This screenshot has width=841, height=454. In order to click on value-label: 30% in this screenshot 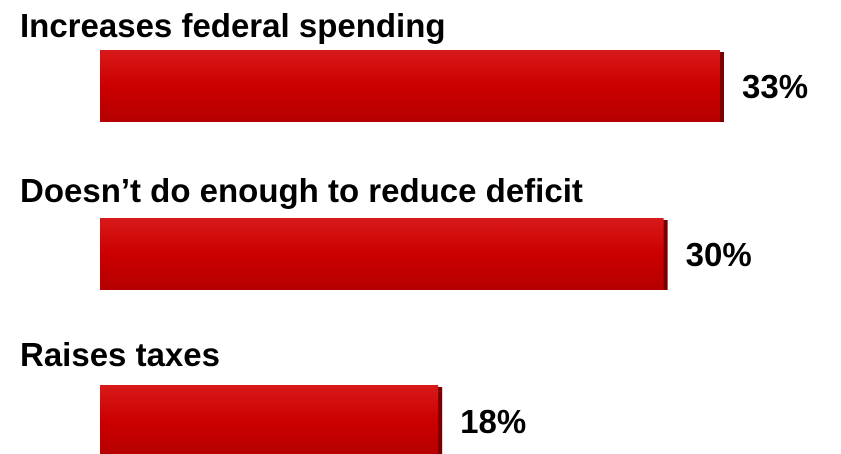, I will do `click(719, 254)`.